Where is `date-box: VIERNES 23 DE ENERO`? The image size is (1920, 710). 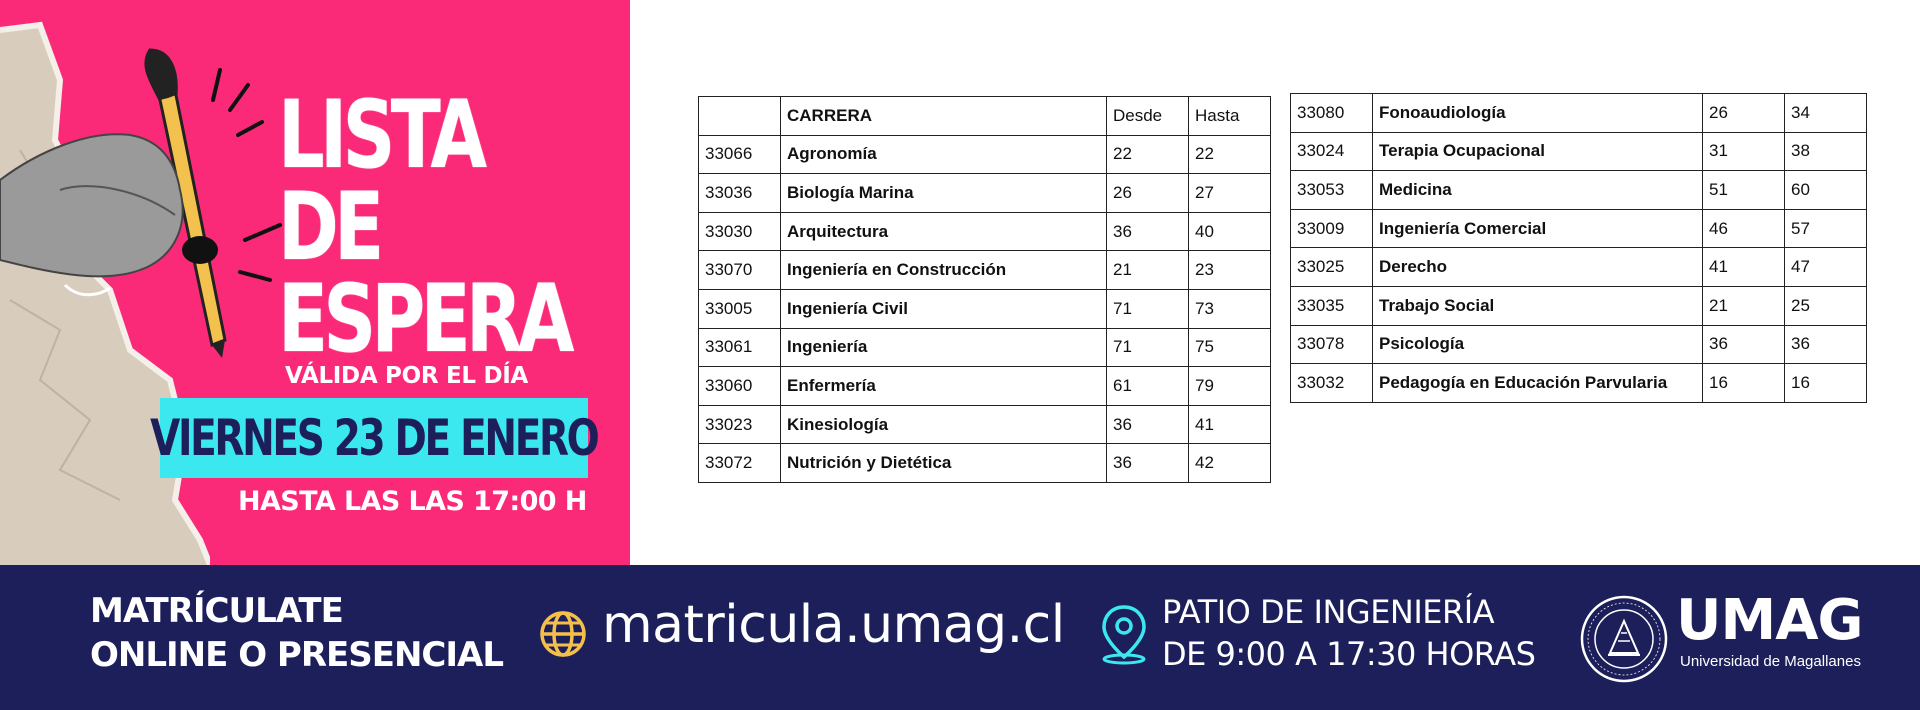 date-box: VIERNES 23 DE ENERO is located at coordinates (375, 438).